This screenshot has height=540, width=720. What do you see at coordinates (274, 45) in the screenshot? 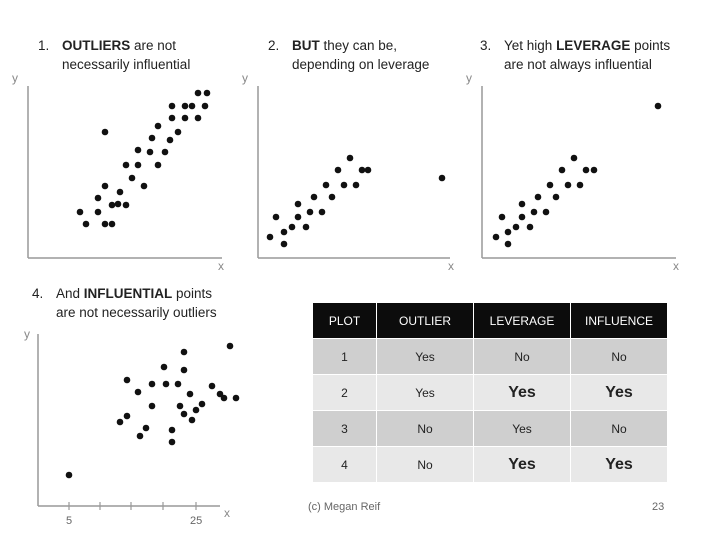
I see `caption-number: 2.` at bounding box center [274, 45].